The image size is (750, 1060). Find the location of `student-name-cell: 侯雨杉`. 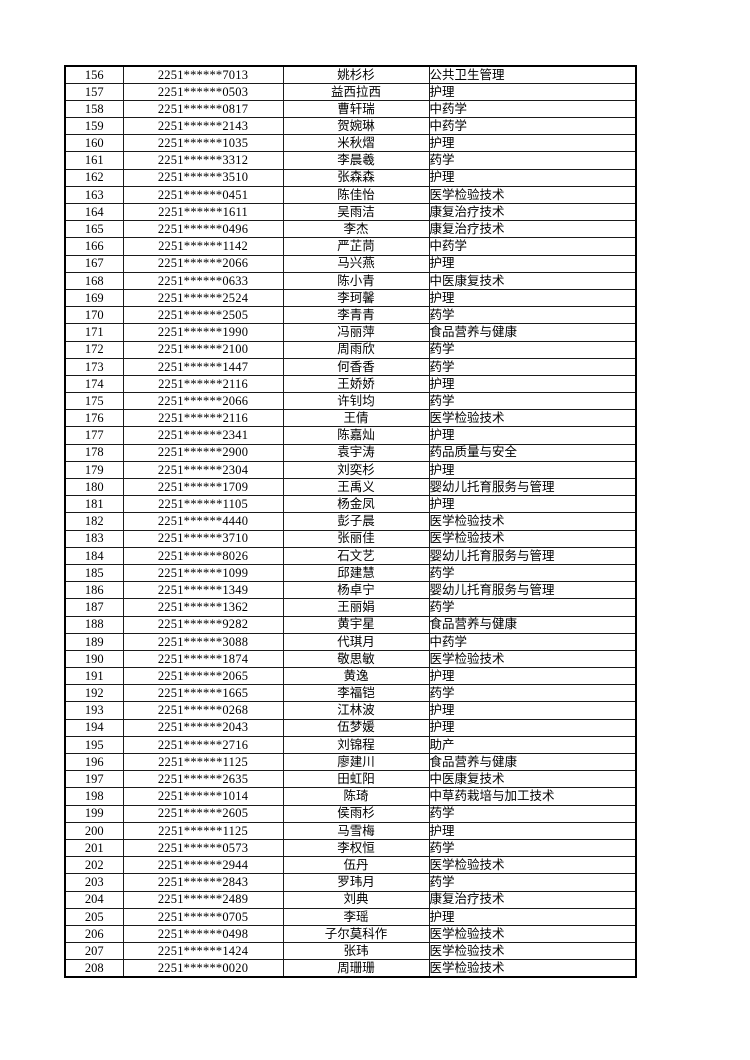

student-name-cell: 侯雨杉 is located at coordinates (356, 813).